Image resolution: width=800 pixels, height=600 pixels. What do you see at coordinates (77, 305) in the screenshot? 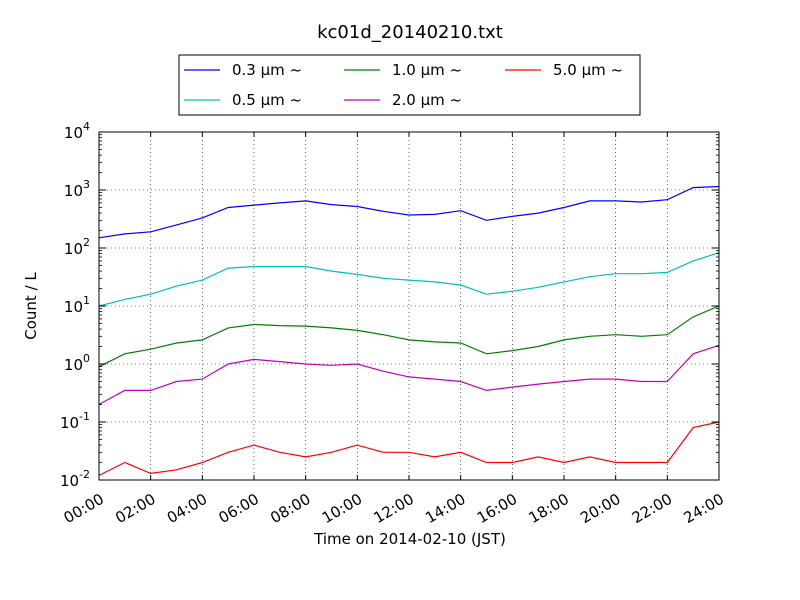
I see `y-tick-label: 10¹` at bounding box center [77, 305].